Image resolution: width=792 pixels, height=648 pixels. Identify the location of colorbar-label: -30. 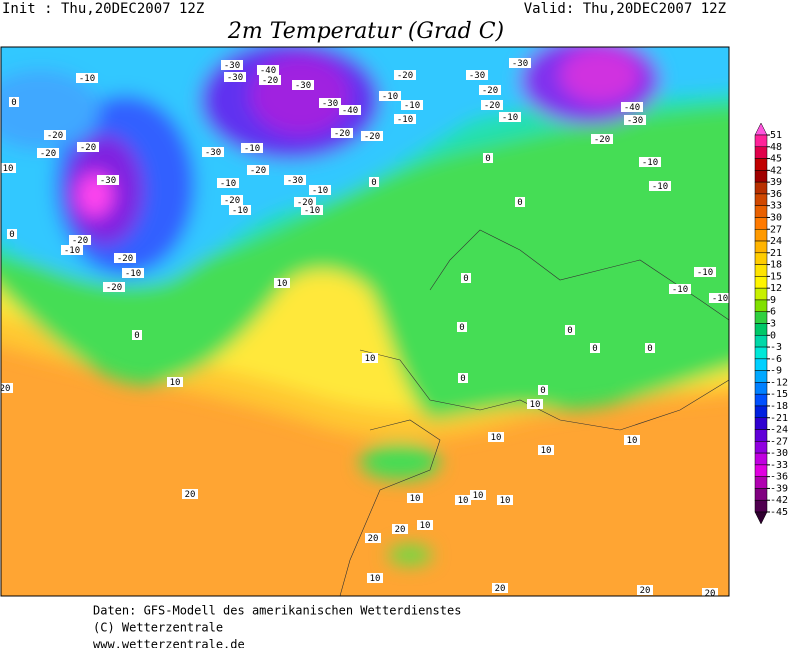
(779, 453).